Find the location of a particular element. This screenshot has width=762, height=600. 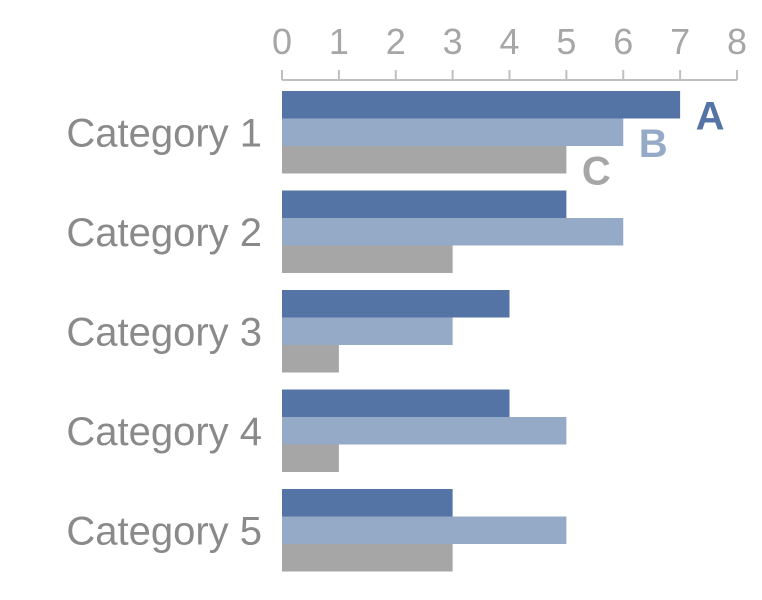

x-tick-label: 7 is located at coordinates (680, 41).